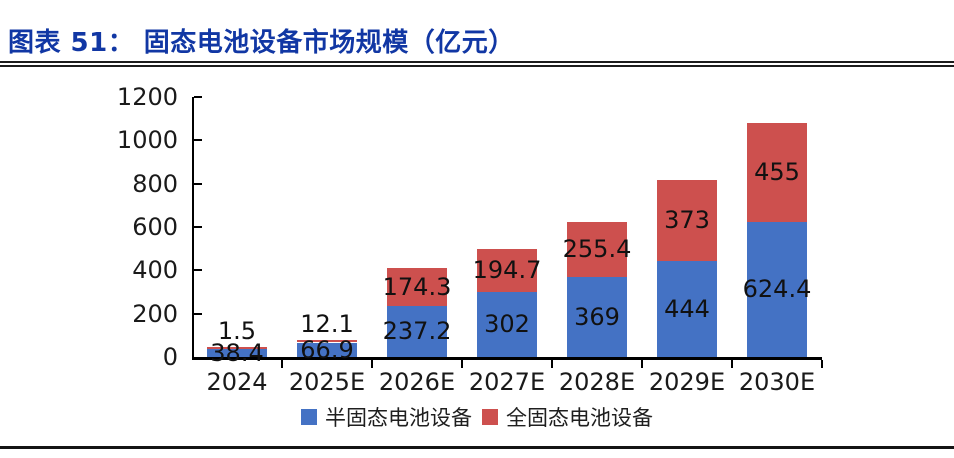  I want to click on y-axis-label: 400, so click(155, 270).